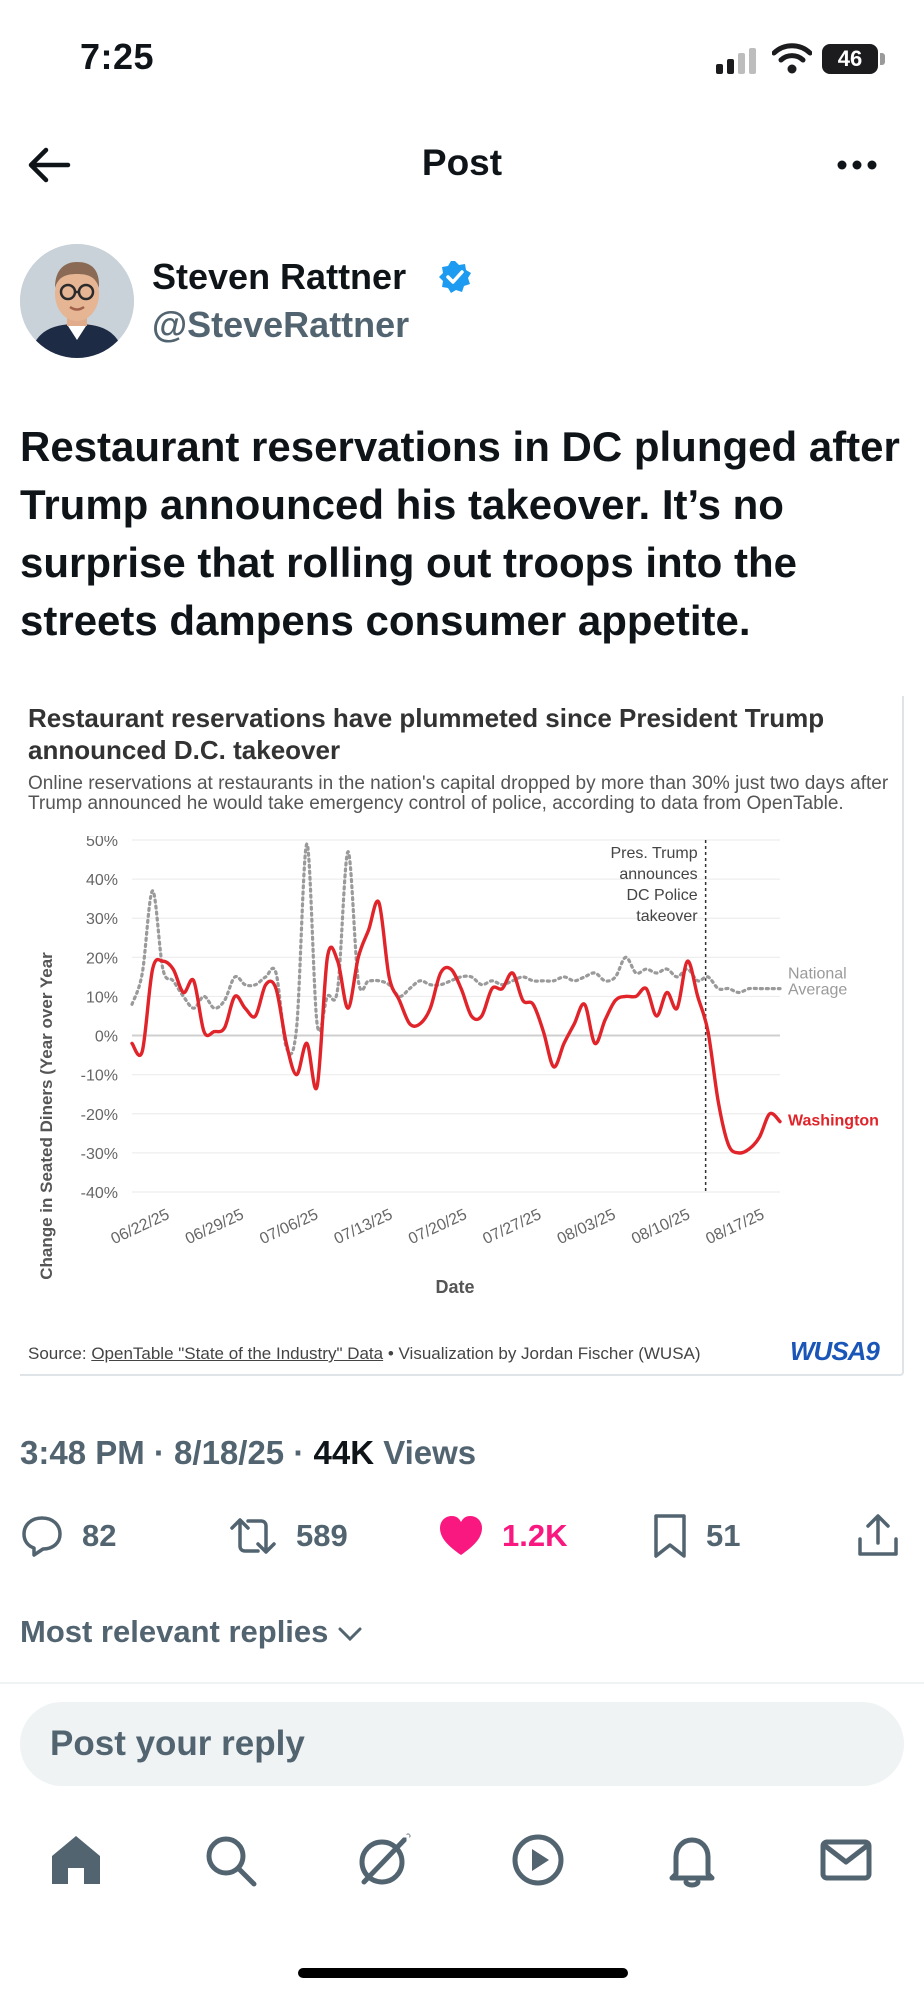 The image size is (924, 2000). What do you see at coordinates (817, 990) in the screenshot?
I see `series-label-national-average: Average` at bounding box center [817, 990].